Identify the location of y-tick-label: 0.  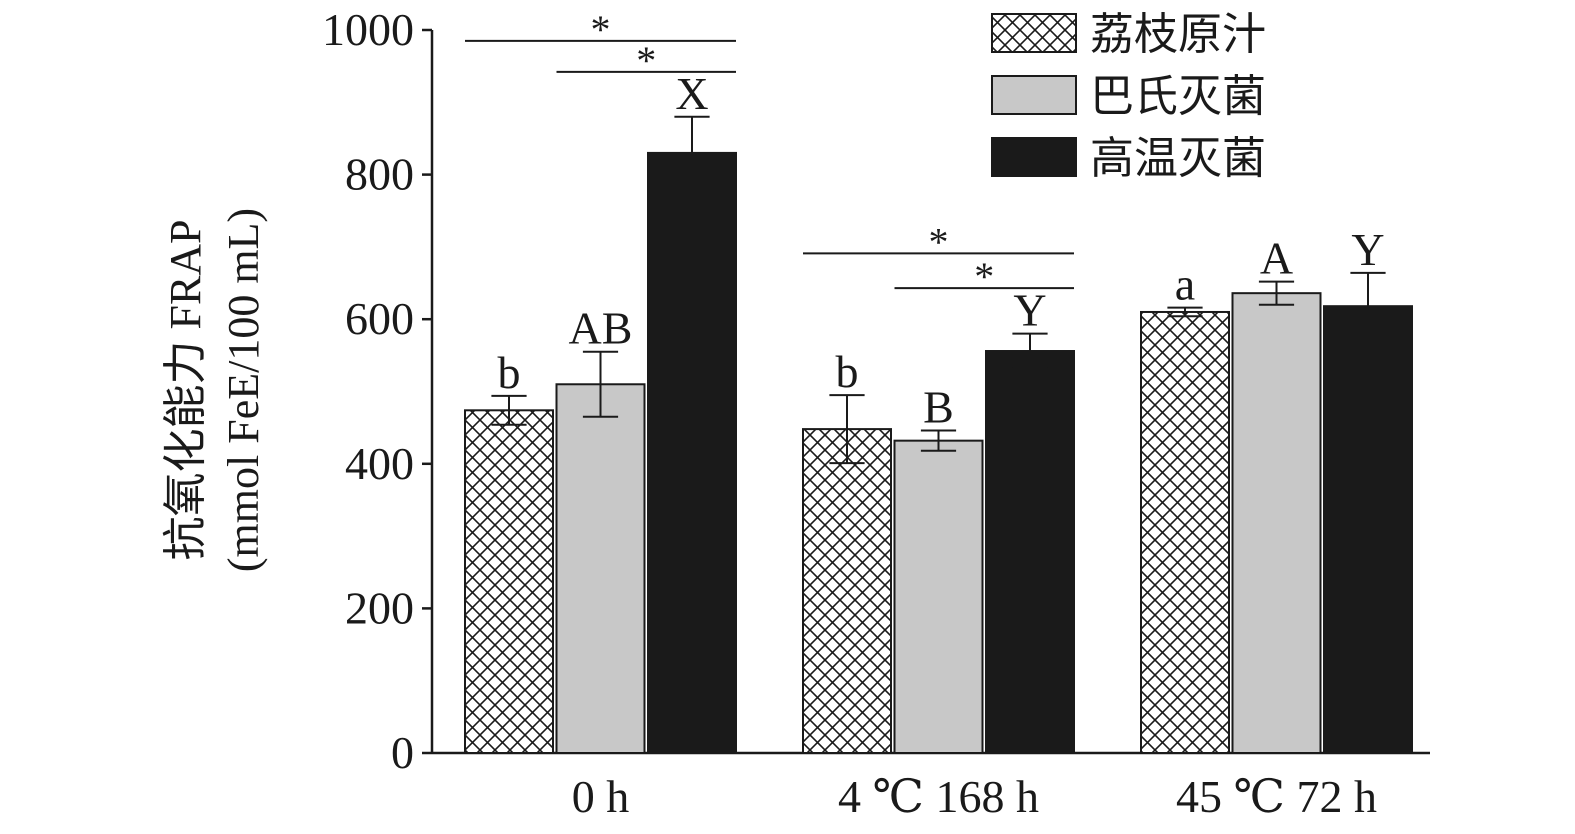
(402, 752).